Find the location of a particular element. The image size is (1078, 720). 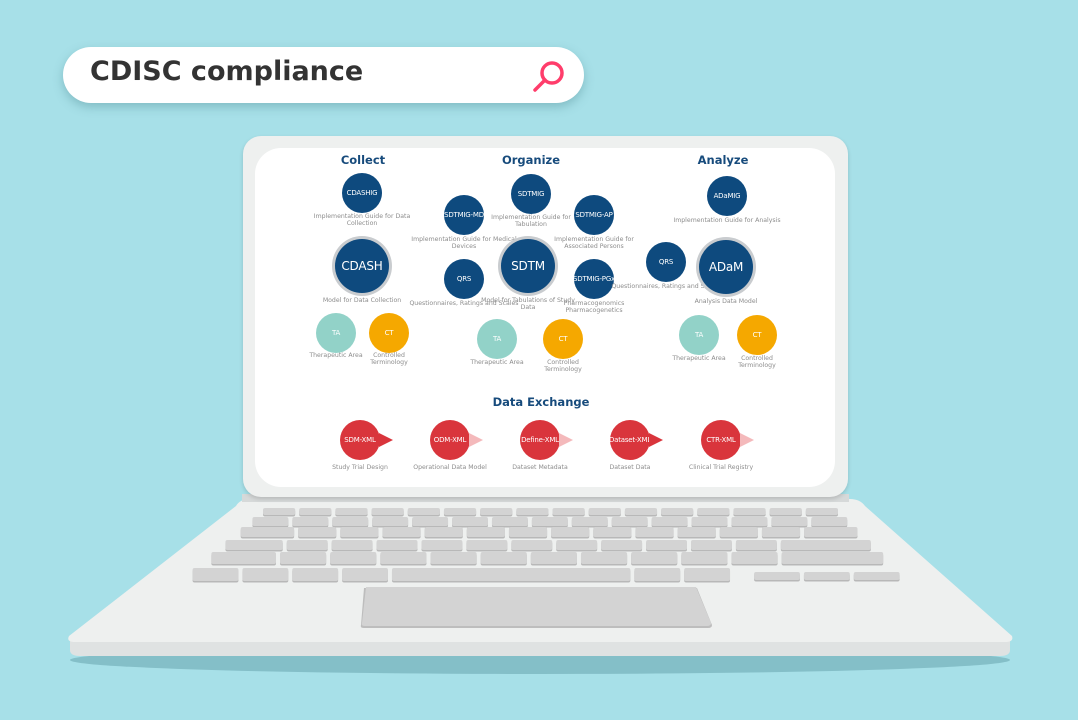

organize-ct-label: CT is located at coordinates (563, 339).